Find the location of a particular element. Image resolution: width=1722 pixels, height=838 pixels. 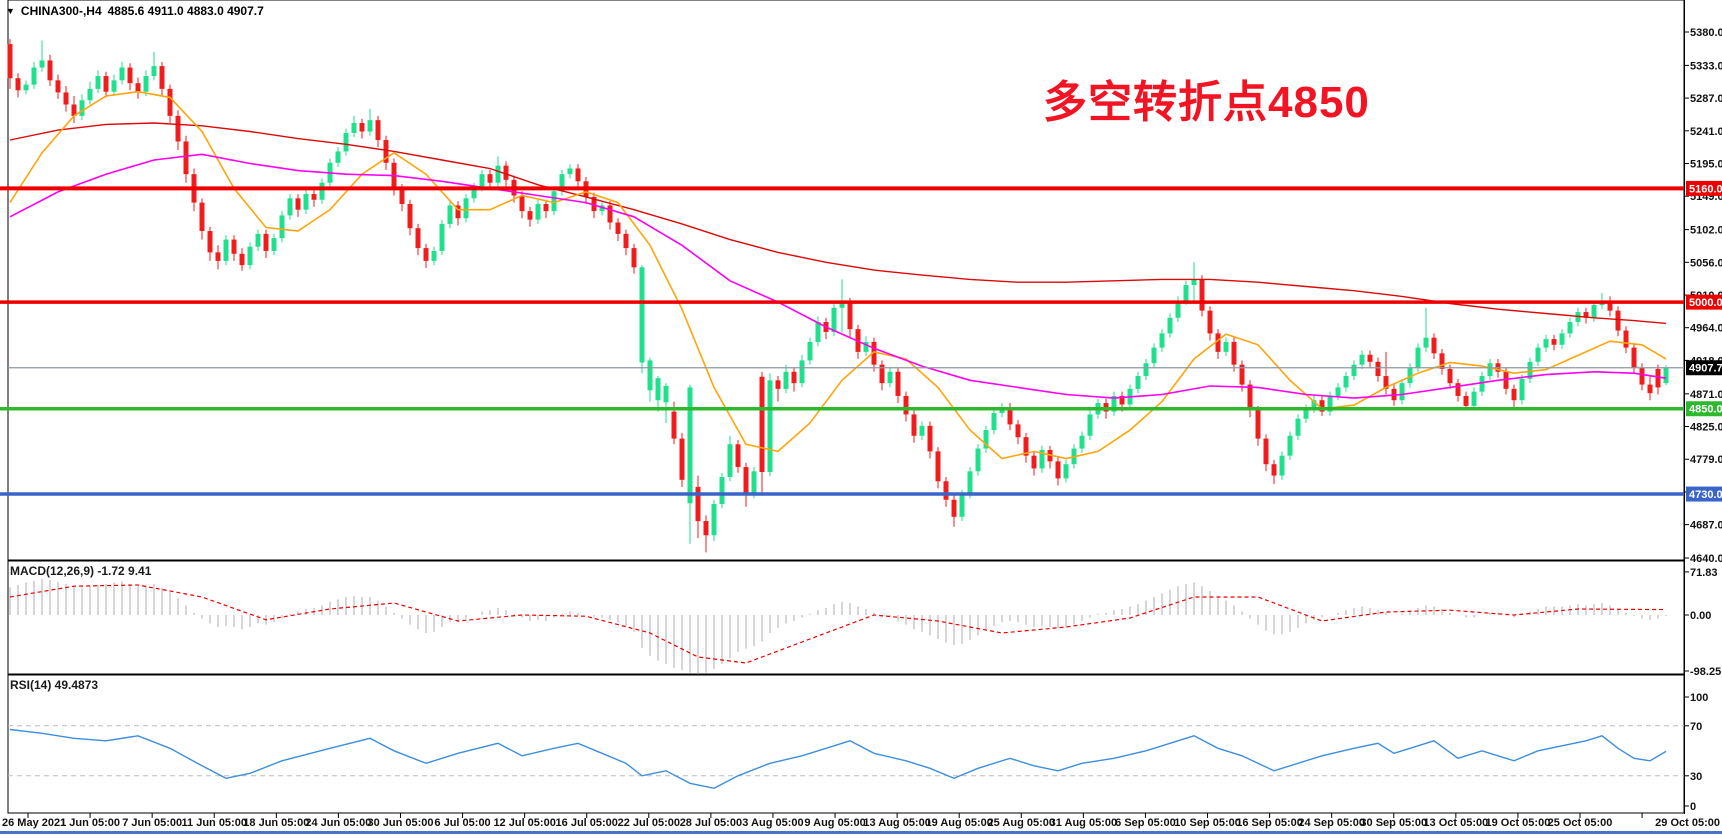

time-axis-label: 13 Aug 05:00 is located at coordinates (896, 823).